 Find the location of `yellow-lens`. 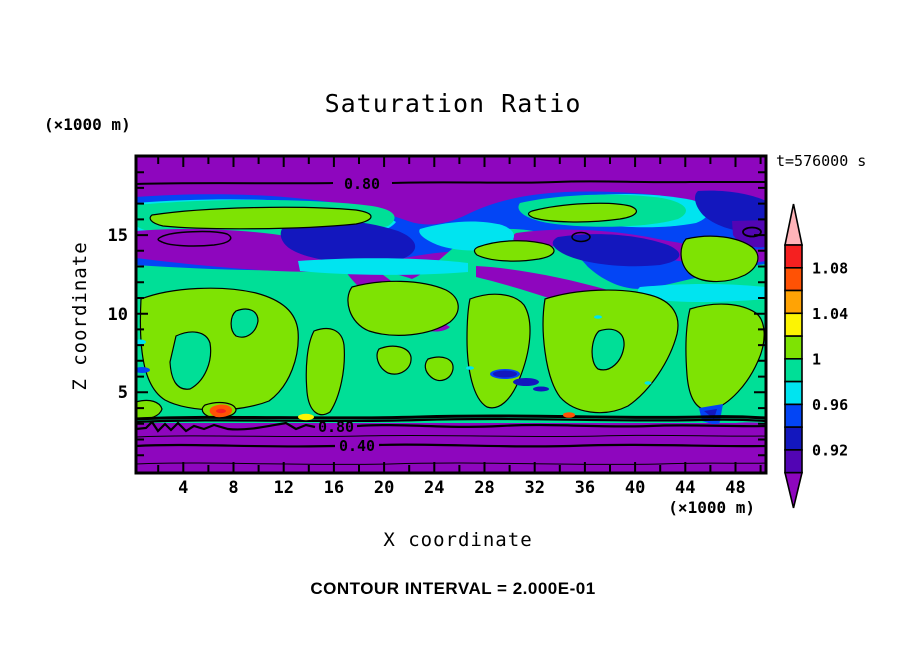

yellow-lens is located at coordinates (306, 417).